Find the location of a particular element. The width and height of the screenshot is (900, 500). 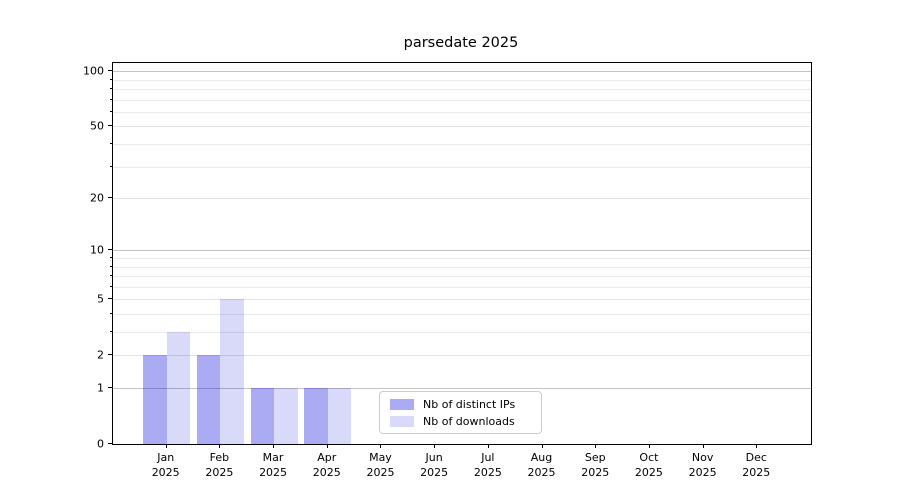

x-tick-label-aug: Aug 2025 is located at coordinates (542, 465).